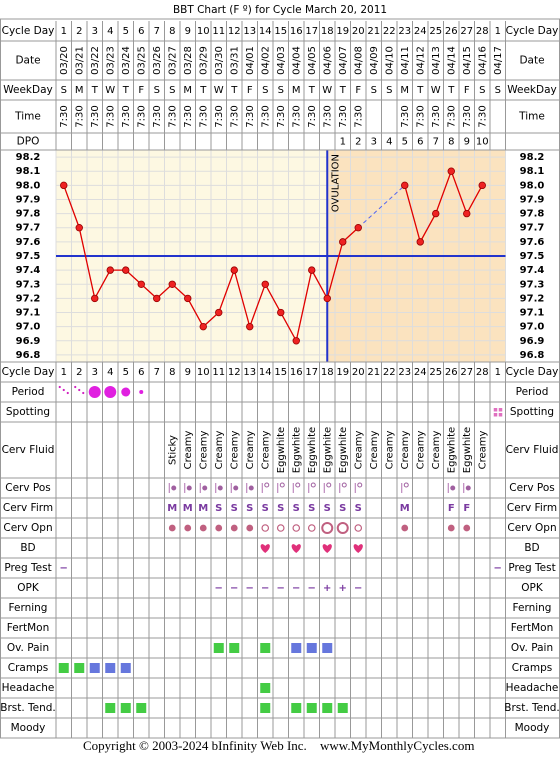 Image resolution: width=560 pixels, height=757 pixels. What do you see at coordinates (327, 31) in the screenshot?
I see `cycle_days-cell: 18` at bounding box center [327, 31].